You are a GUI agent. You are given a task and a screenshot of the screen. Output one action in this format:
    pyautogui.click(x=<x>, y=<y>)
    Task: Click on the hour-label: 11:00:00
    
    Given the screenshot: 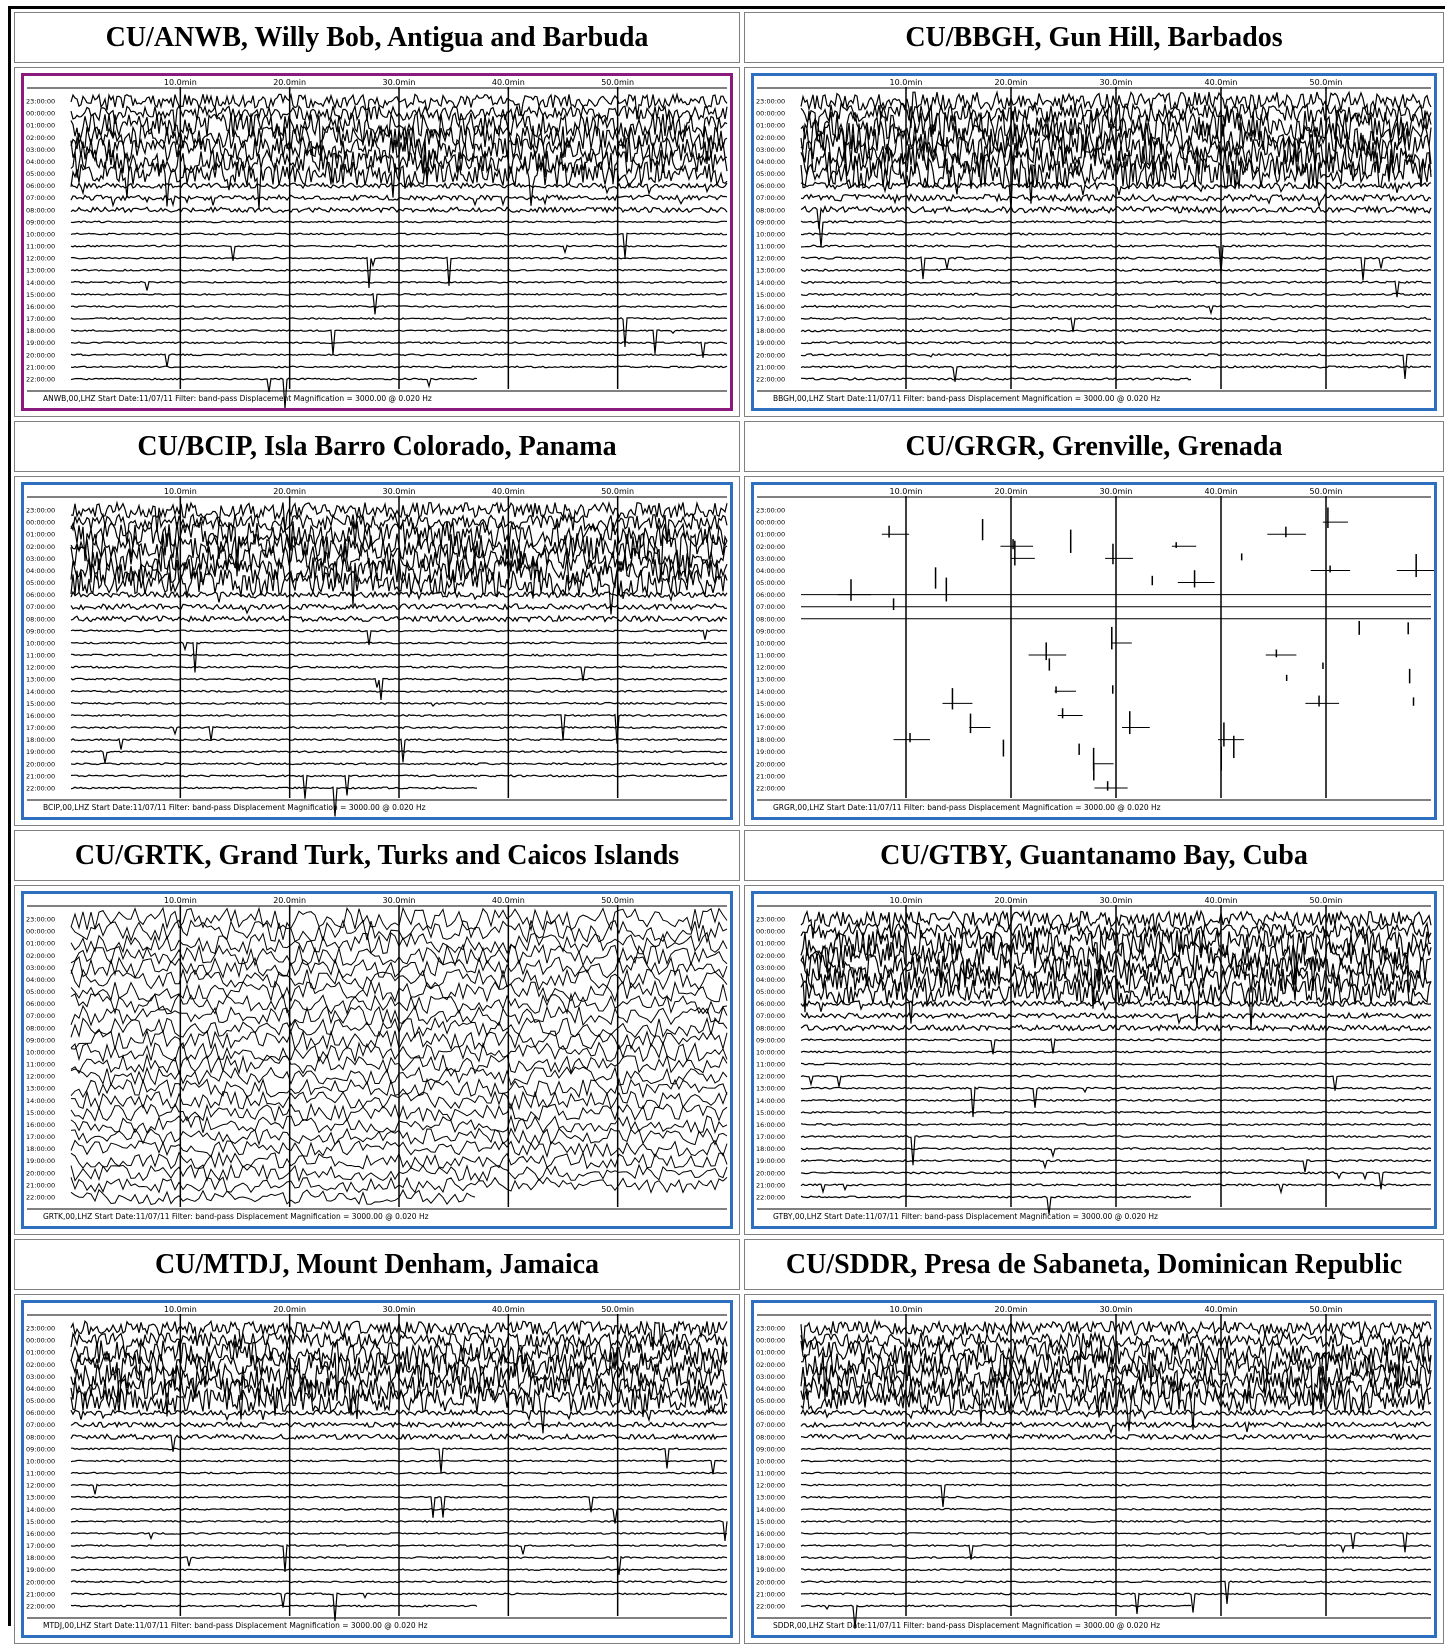 What is the action you would take?
    pyautogui.click(x=770, y=1065)
    